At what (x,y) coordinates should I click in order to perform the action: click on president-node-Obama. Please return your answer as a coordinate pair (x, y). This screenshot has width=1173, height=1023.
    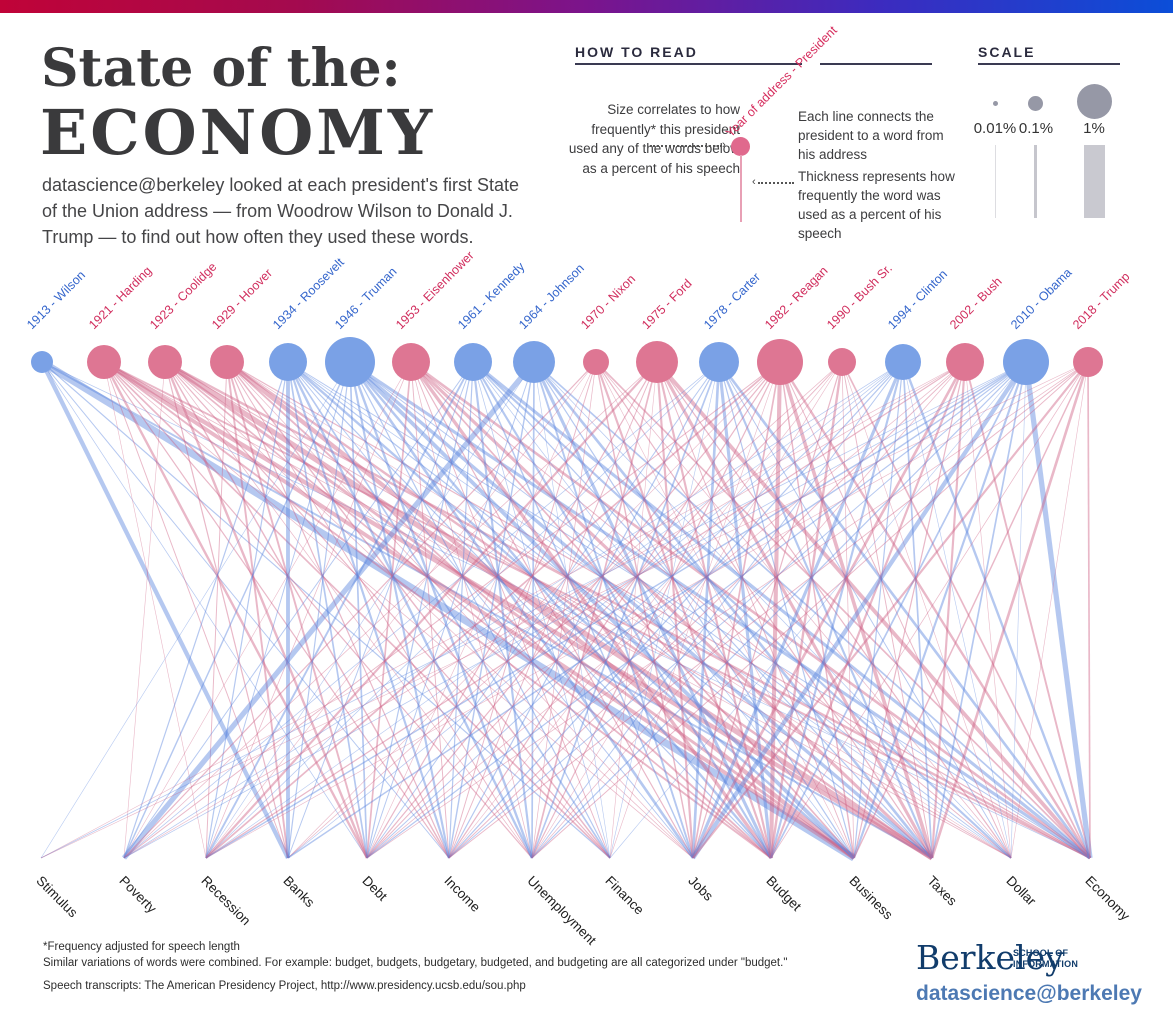
    Looking at the image, I should click on (1026, 362).